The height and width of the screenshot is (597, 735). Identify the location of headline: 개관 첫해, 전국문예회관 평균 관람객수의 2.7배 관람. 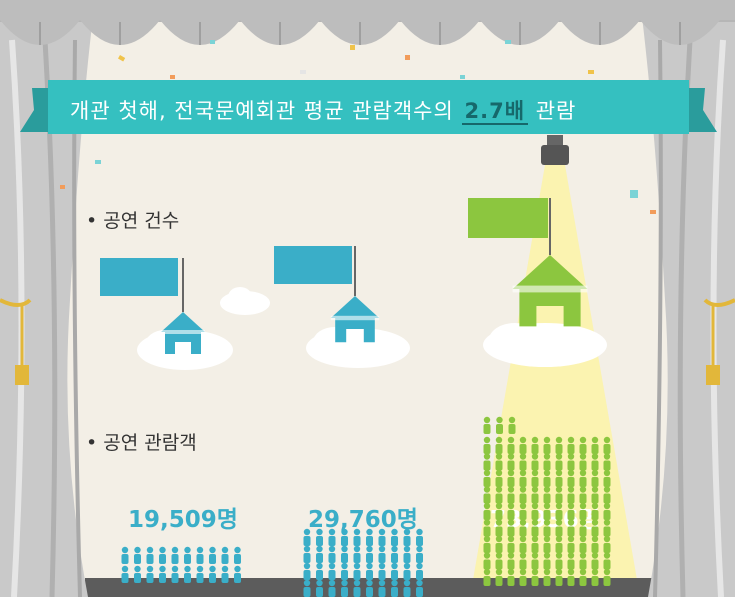
(323, 110).